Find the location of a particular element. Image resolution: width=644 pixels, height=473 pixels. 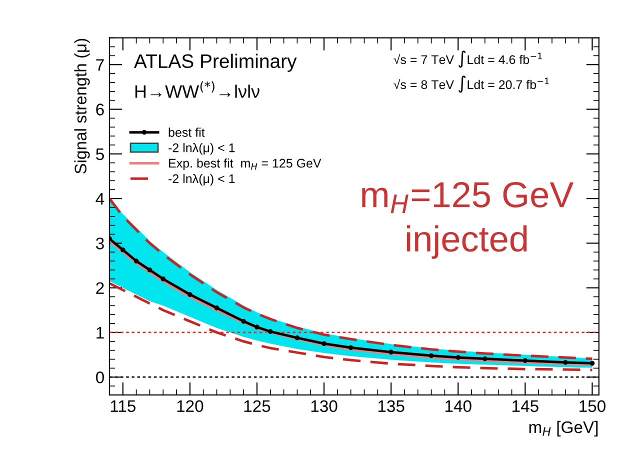

annotation: H→WW$^{(*)}$→lνlν is located at coordinates (197, 89).